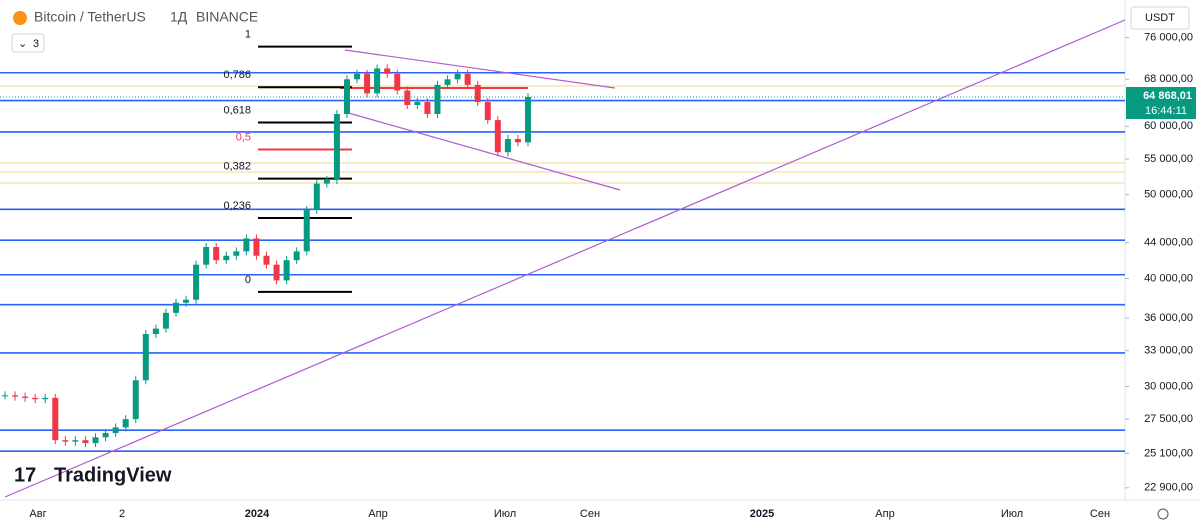  Describe the element at coordinates (37, 514) in the screenshot. I see `time-label: Авг` at that location.